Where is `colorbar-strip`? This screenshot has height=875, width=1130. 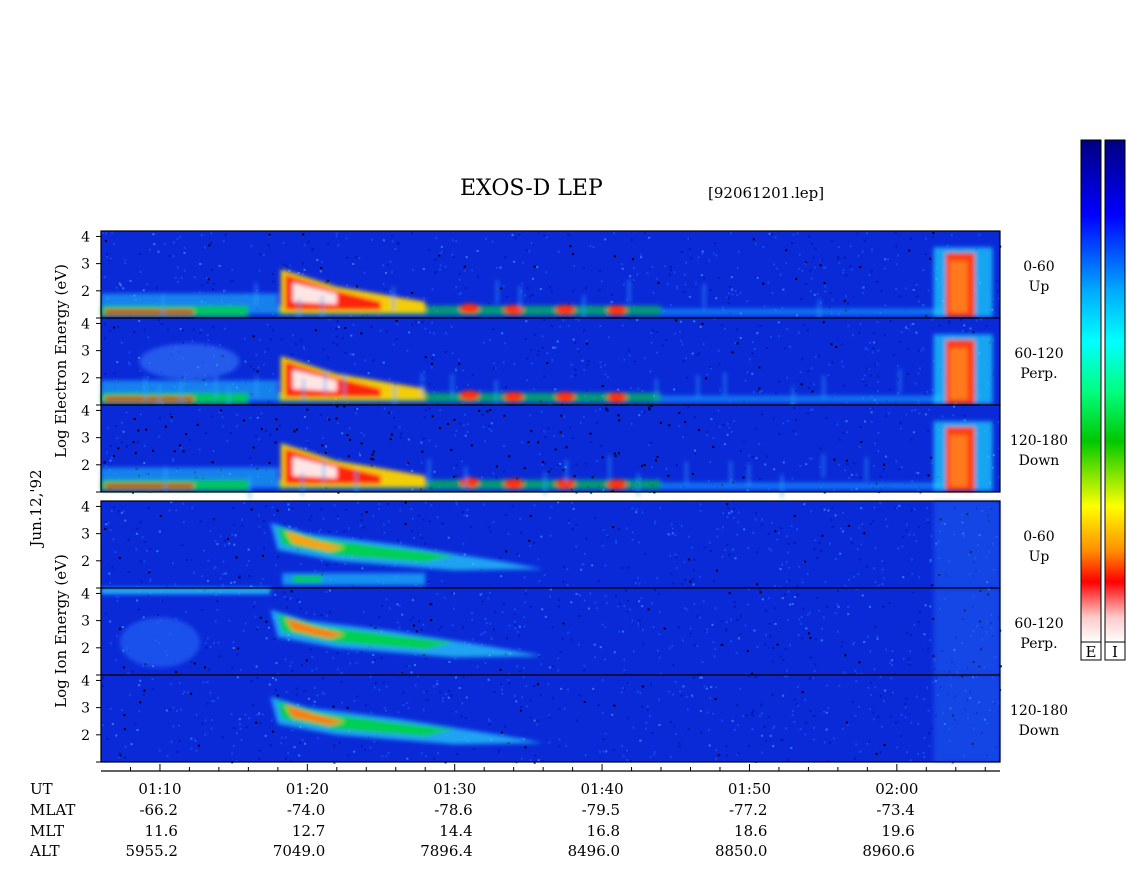
colorbar-strip is located at coordinates (1115, 391).